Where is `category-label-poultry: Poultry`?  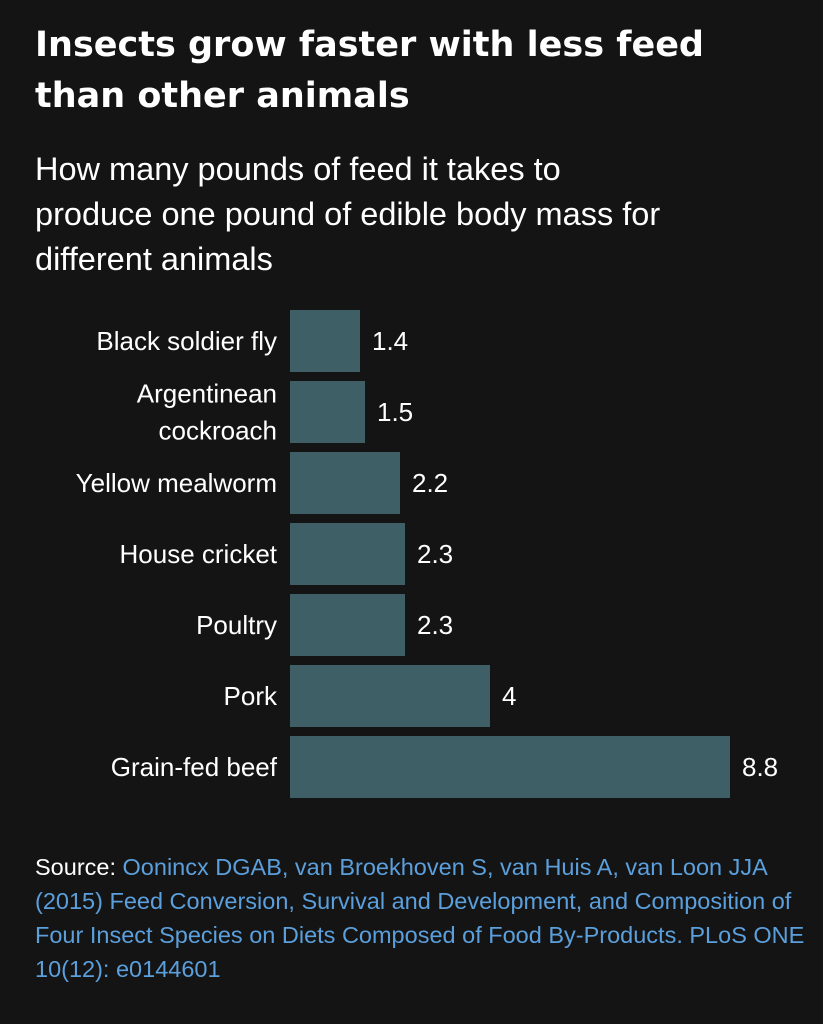 category-label-poultry: Poultry is located at coordinates (236, 625).